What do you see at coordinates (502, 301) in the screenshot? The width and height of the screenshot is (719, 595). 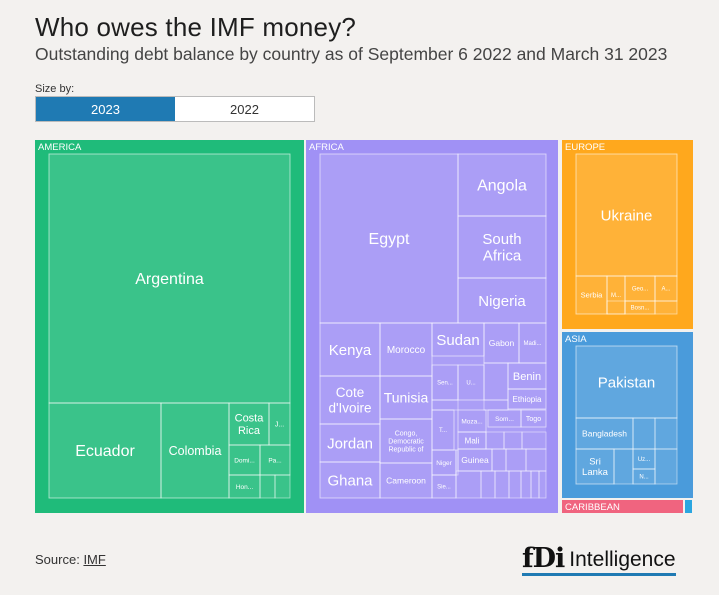 I see `country-label-nigeria: Nigeria` at bounding box center [502, 301].